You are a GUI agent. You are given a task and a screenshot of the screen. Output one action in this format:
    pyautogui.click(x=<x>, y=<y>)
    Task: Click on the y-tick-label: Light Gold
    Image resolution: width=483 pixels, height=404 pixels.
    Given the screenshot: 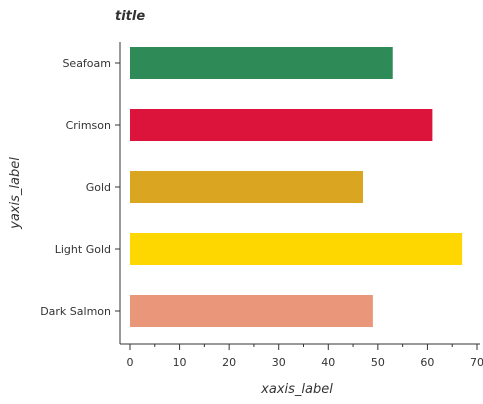 What is the action you would take?
    pyautogui.click(x=83, y=249)
    